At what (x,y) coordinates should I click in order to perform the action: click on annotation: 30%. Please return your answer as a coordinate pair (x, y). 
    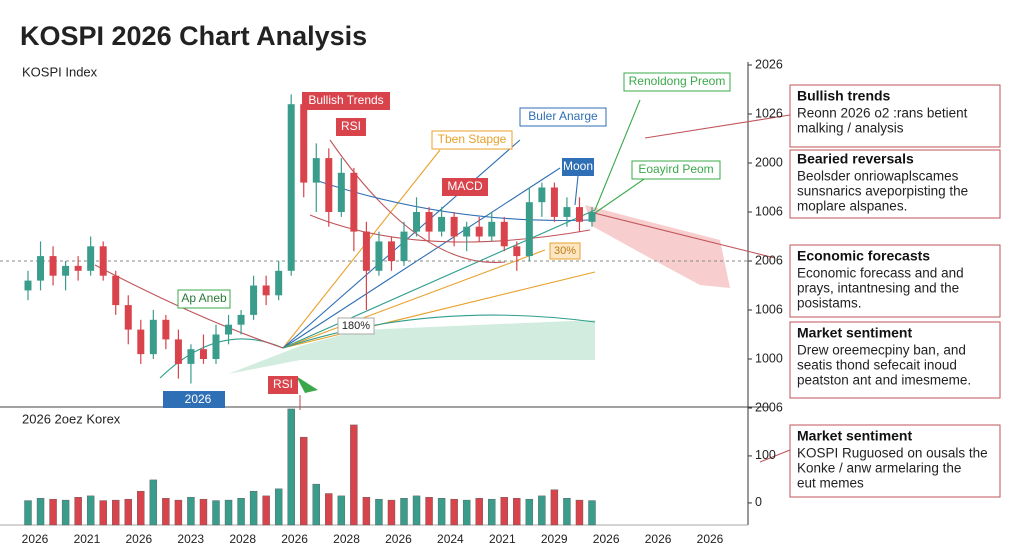
    Looking at the image, I should click on (565, 251).